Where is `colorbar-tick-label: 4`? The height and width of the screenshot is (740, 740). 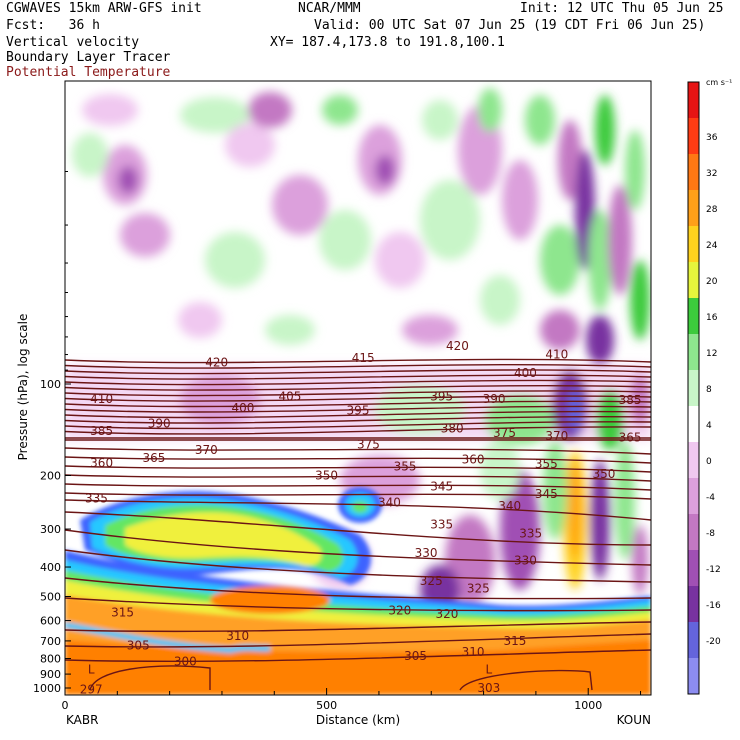 colorbar-tick-label: 4 is located at coordinates (709, 426).